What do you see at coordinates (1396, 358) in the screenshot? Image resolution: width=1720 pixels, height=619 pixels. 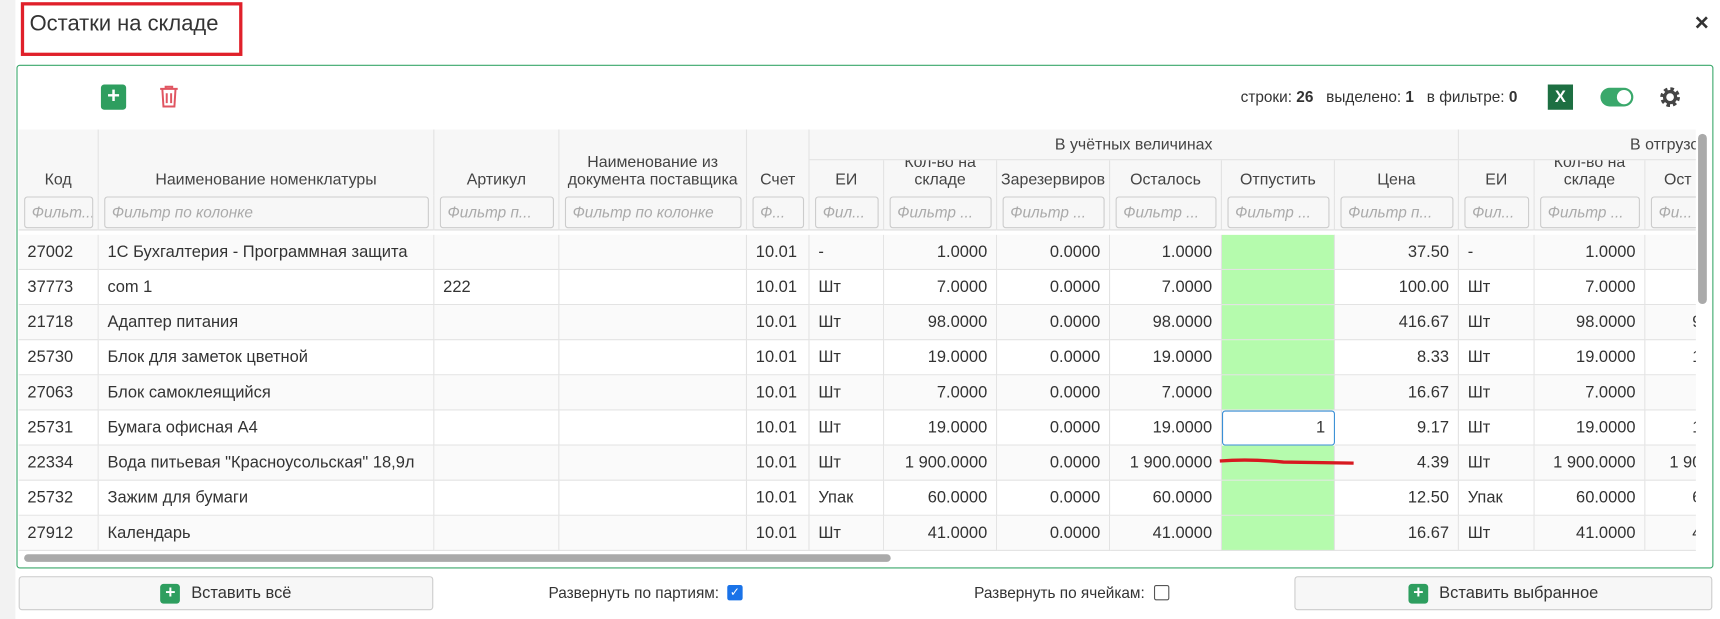 I see `table-cell: 8.33` at bounding box center [1396, 358].